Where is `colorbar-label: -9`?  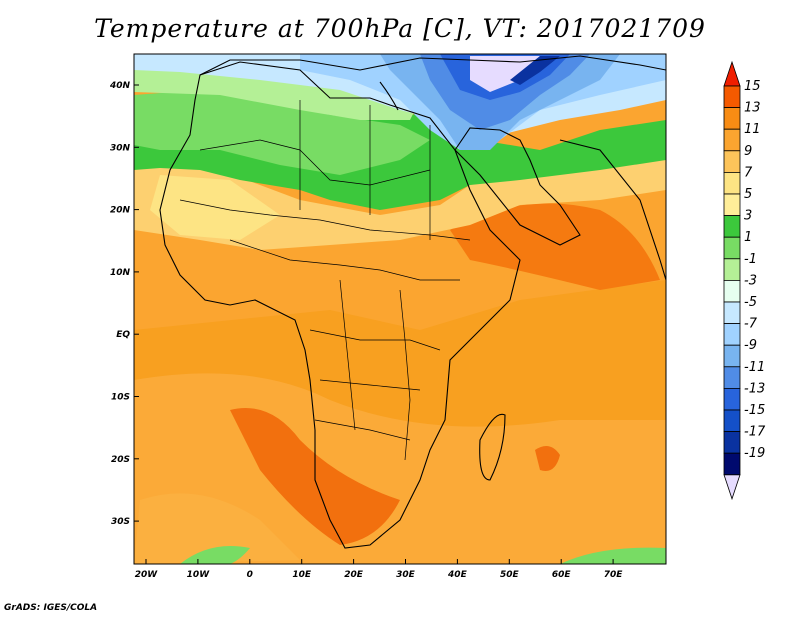 colorbar-label: -9 is located at coordinates (750, 345).